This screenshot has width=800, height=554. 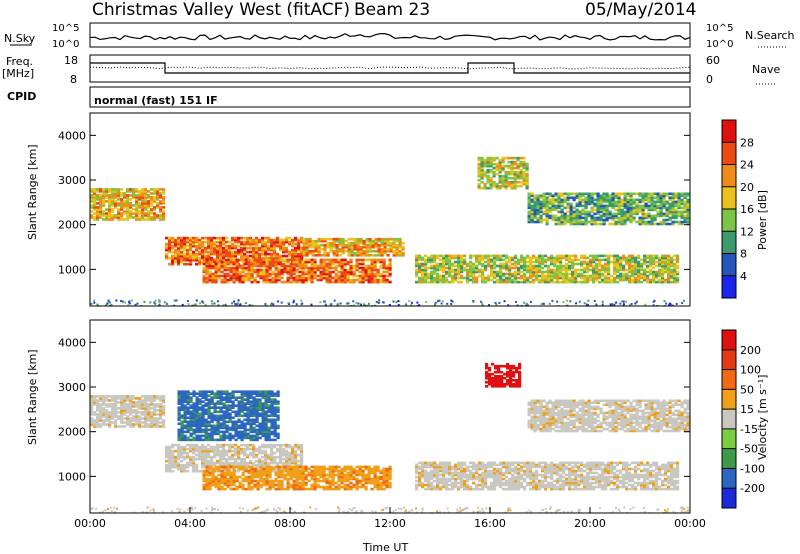 What do you see at coordinates (729, 242) in the screenshot?
I see `colorbar-swatch` at bounding box center [729, 242].